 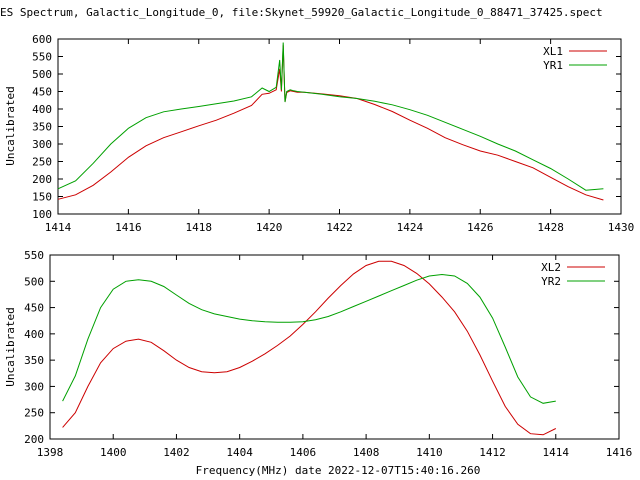 I want to click on bottom-y-axis-label: Uncalibrated, so click(x=10, y=346).